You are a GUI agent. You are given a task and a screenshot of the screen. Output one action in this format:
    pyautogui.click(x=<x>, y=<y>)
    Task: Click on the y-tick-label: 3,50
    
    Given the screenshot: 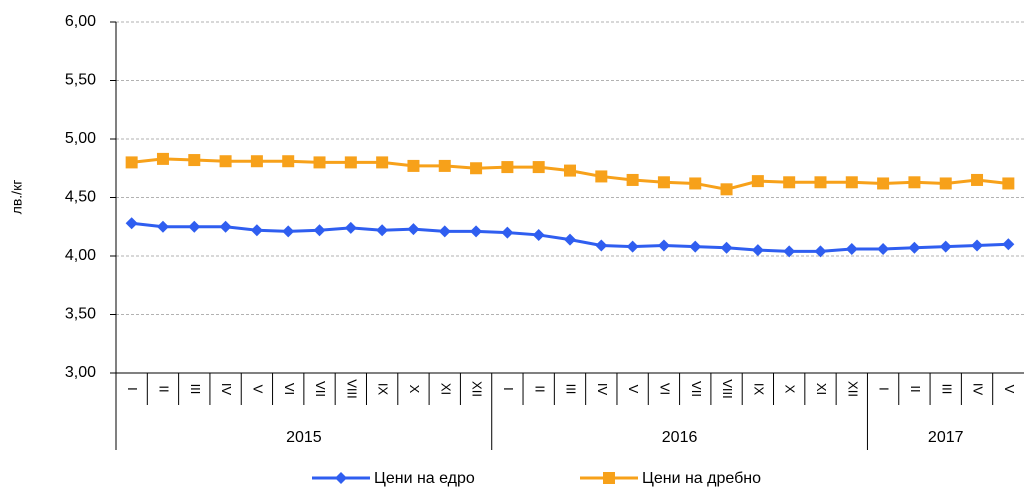 What is the action you would take?
    pyautogui.click(x=80, y=314)
    